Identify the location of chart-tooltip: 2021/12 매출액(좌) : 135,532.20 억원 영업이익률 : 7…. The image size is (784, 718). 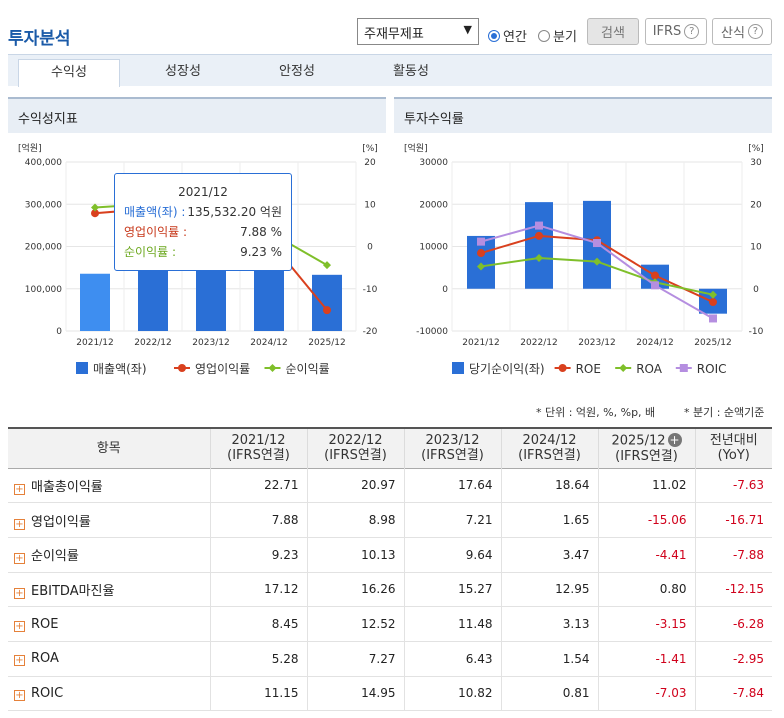
(203, 222).